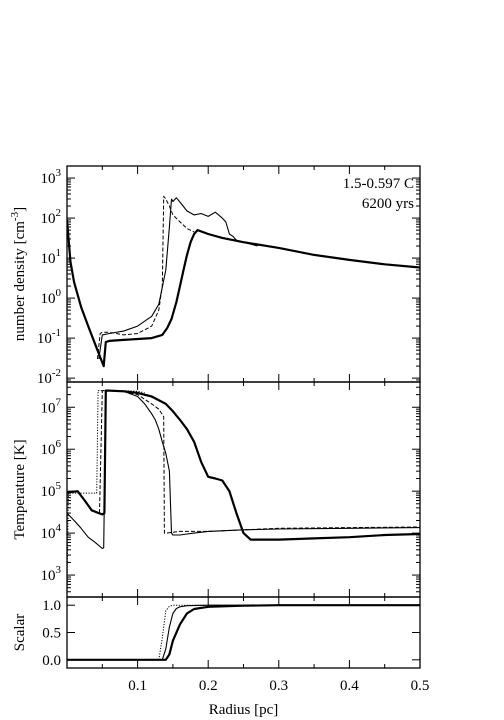  What do you see at coordinates (349, 686) in the screenshot?
I see `x-tick-label: 0.4` at bounding box center [349, 686].